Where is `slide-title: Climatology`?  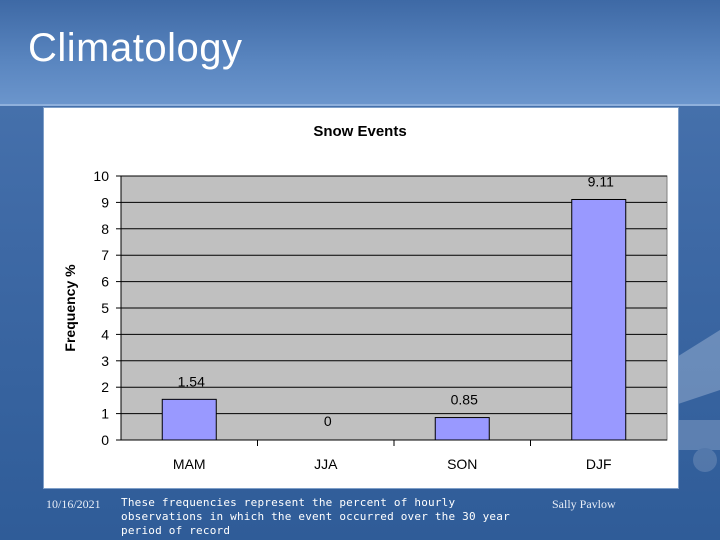 slide-title: Climatology is located at coordinates (135, 48).